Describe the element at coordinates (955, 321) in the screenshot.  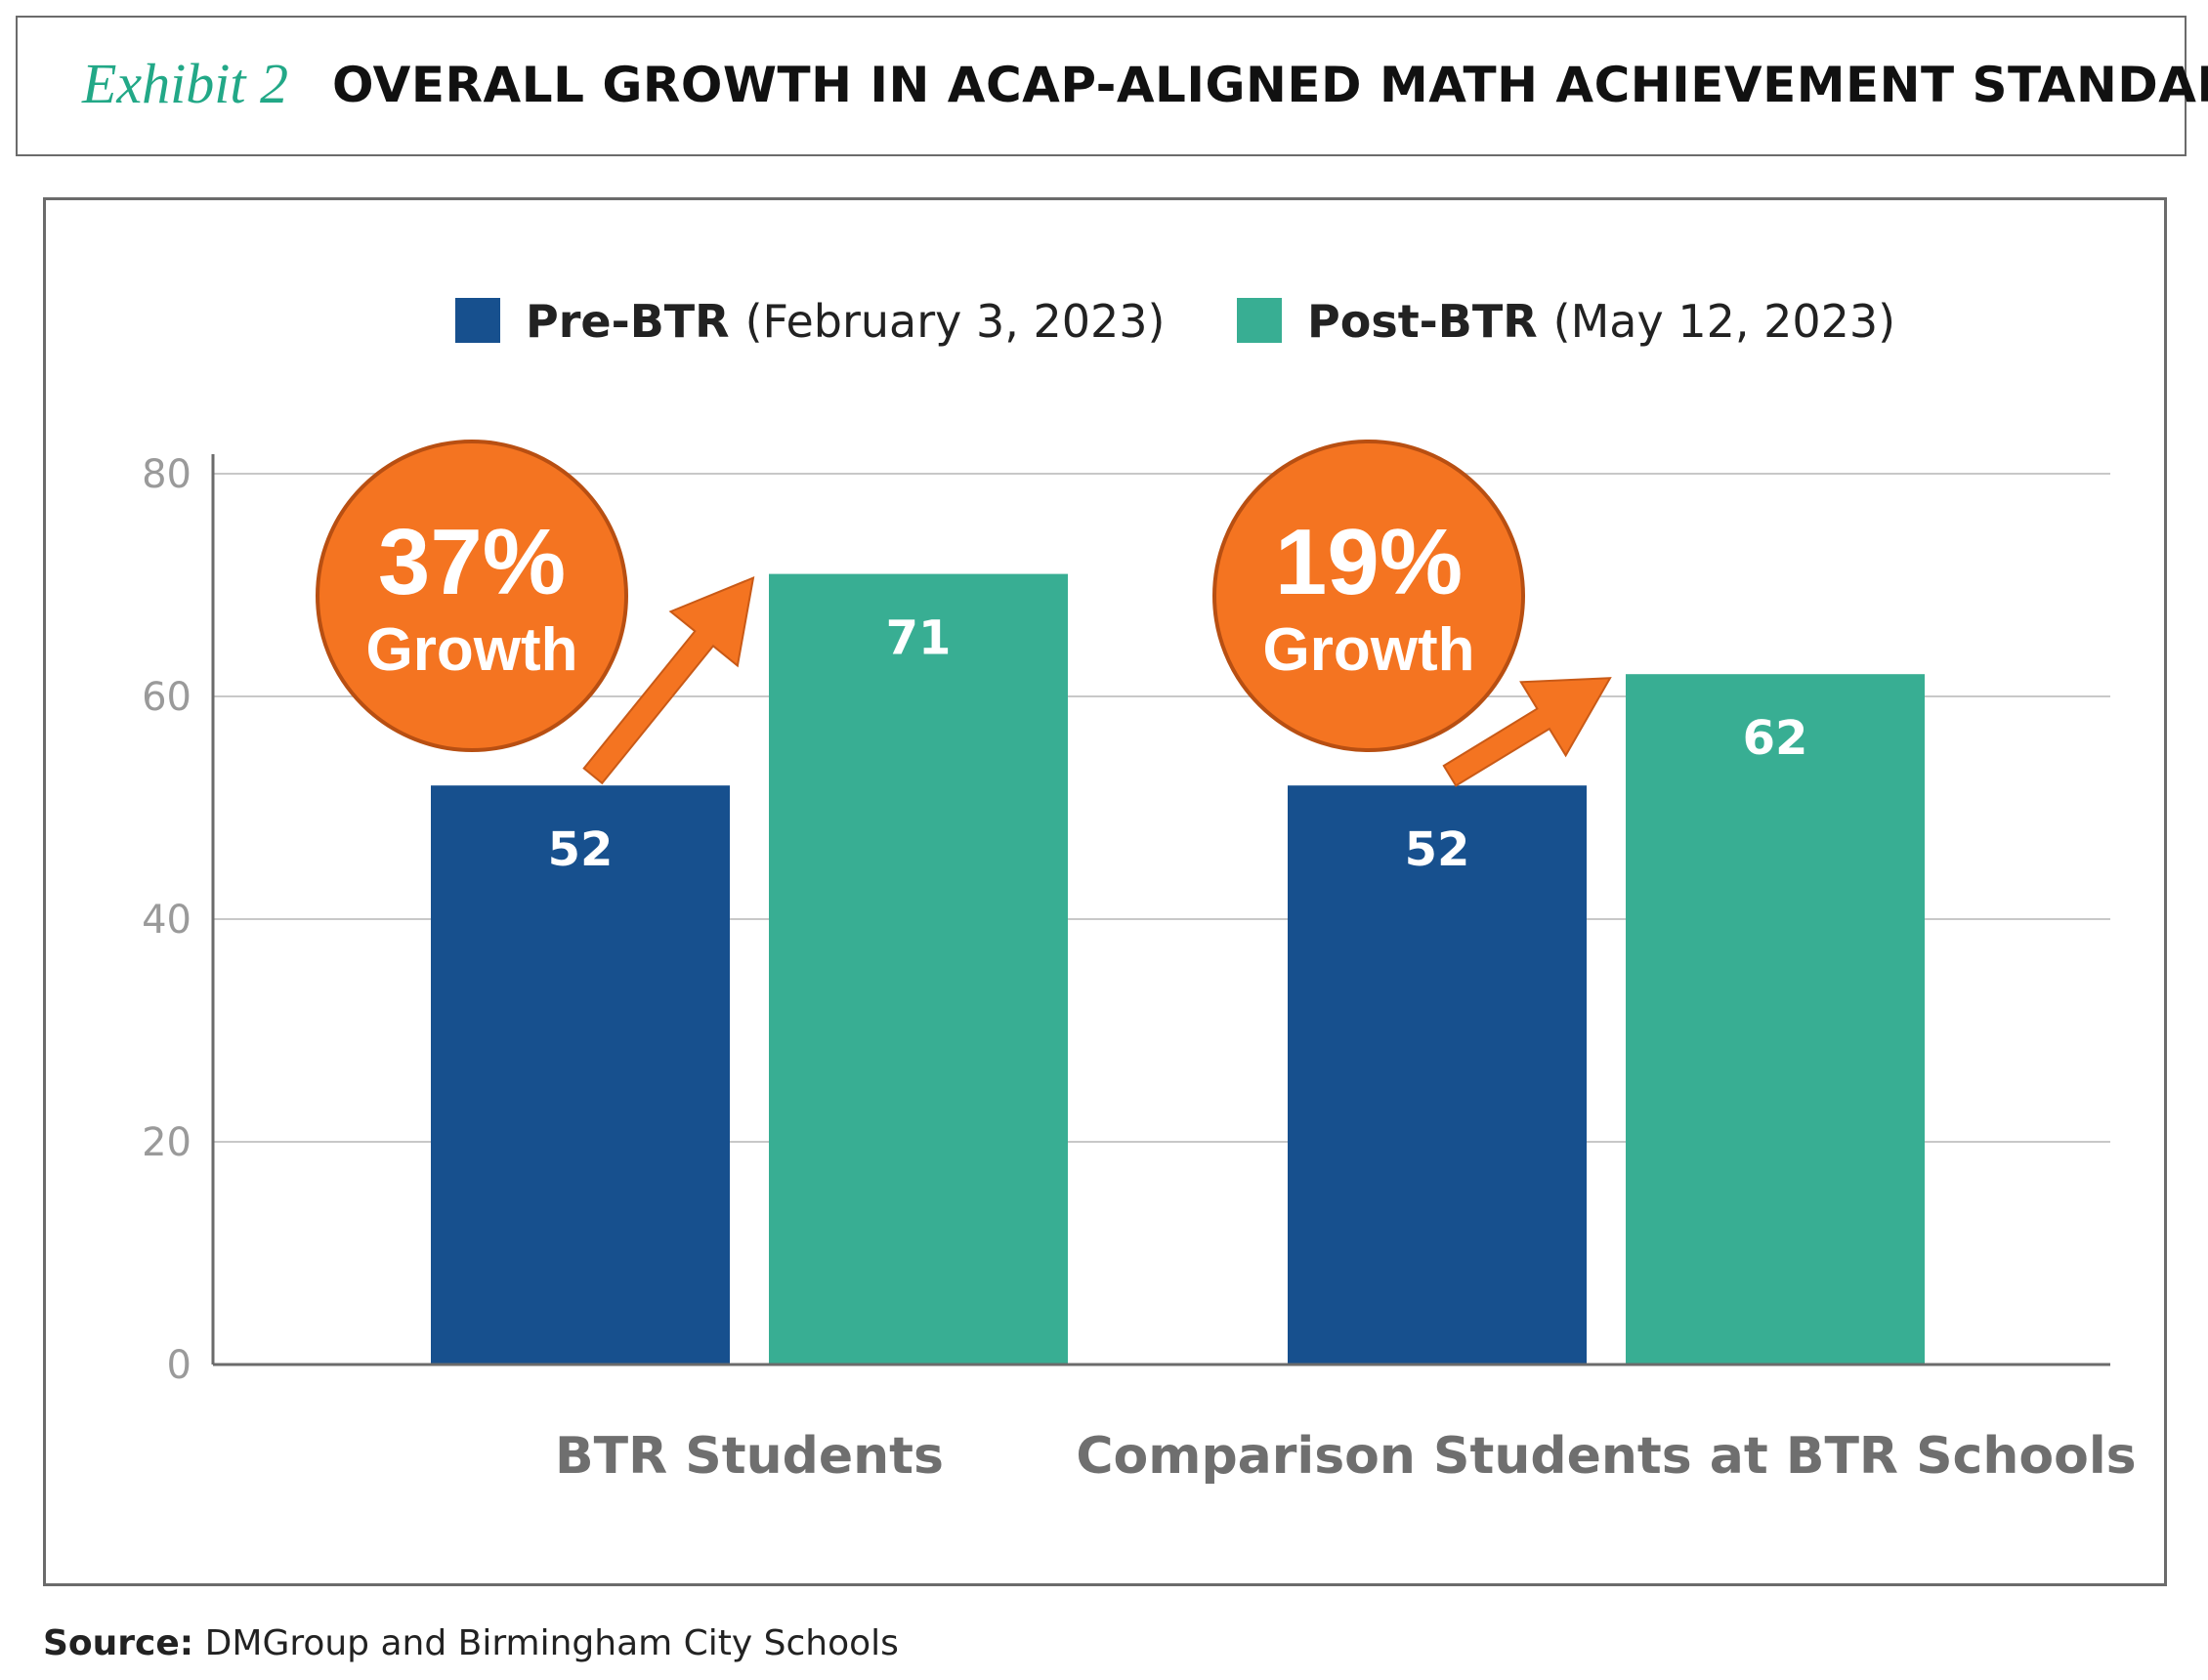
I see `legend-series-detail: (February 3, 2023)` at that location.